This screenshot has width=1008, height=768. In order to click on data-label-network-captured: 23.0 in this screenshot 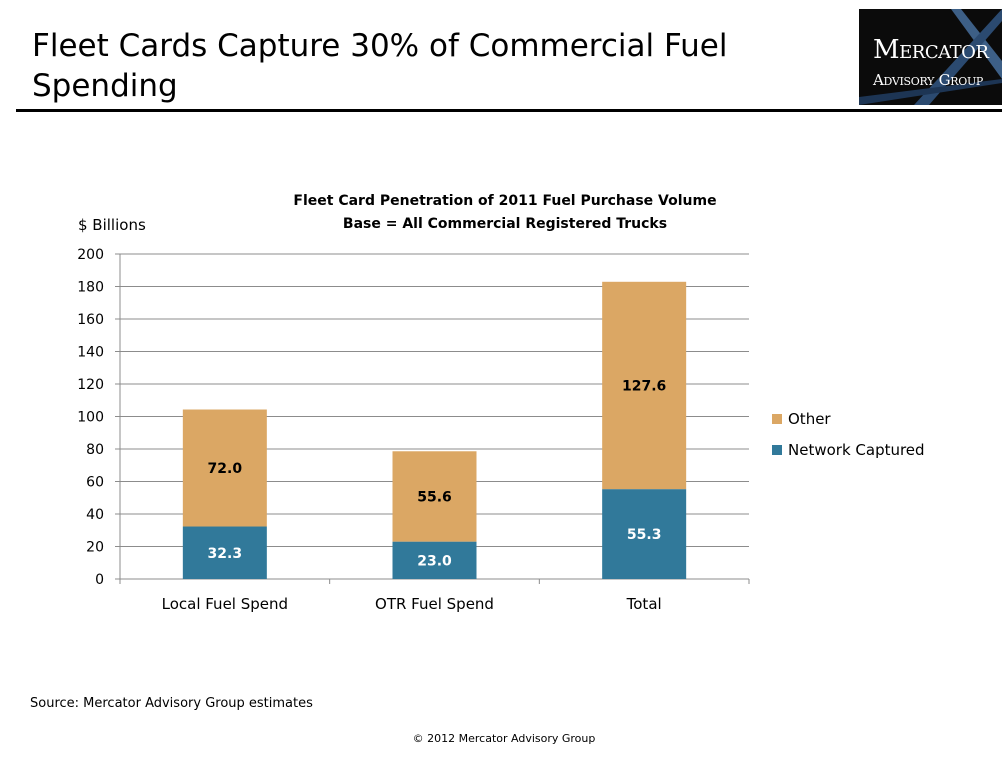, I will do `click(434, 561)`.